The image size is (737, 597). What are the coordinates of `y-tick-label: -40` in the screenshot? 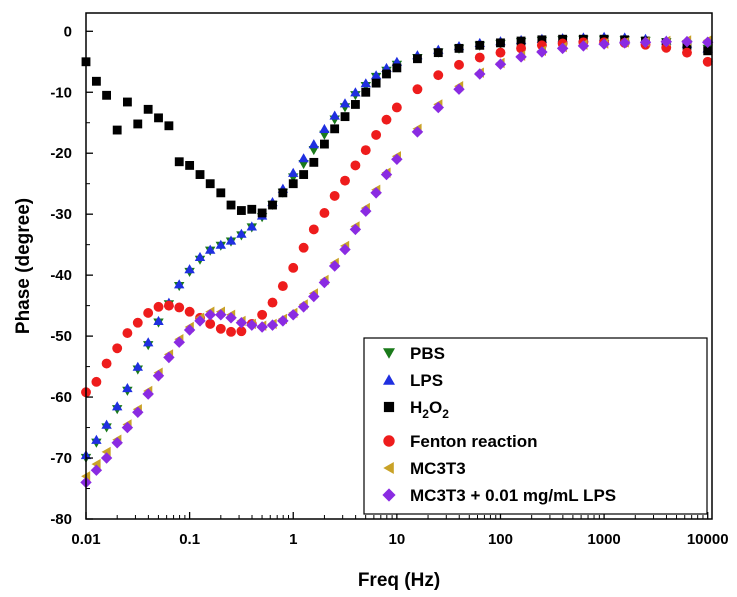 It's located at (61, 275).